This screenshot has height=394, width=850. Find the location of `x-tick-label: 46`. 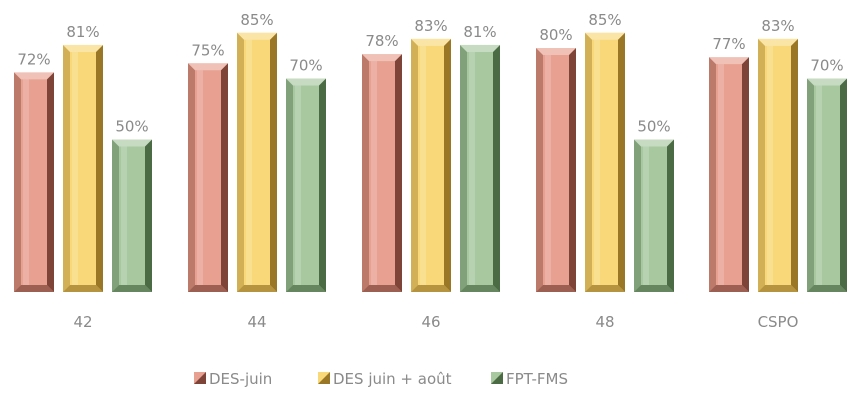

x-tick-label: 46 is located at coordinates (430, 322).